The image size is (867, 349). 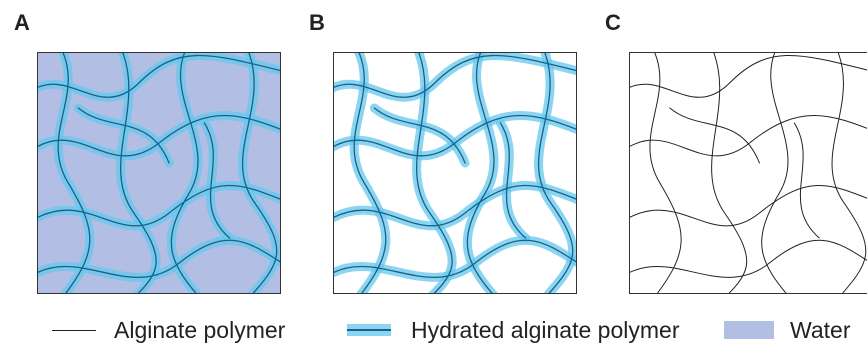 What do you see at coordinates (369, 330) in the screenshot?
I see `hydrated-polymer-swatch` at bounding box center [369, 330].